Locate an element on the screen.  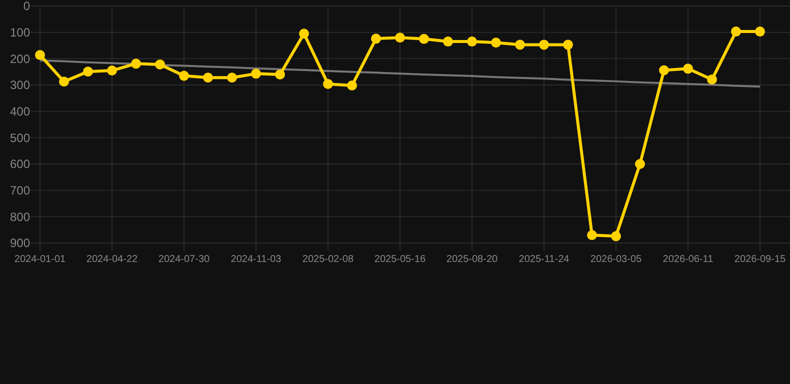
y-tick-label: 200 is located at coordinates (20, 59).